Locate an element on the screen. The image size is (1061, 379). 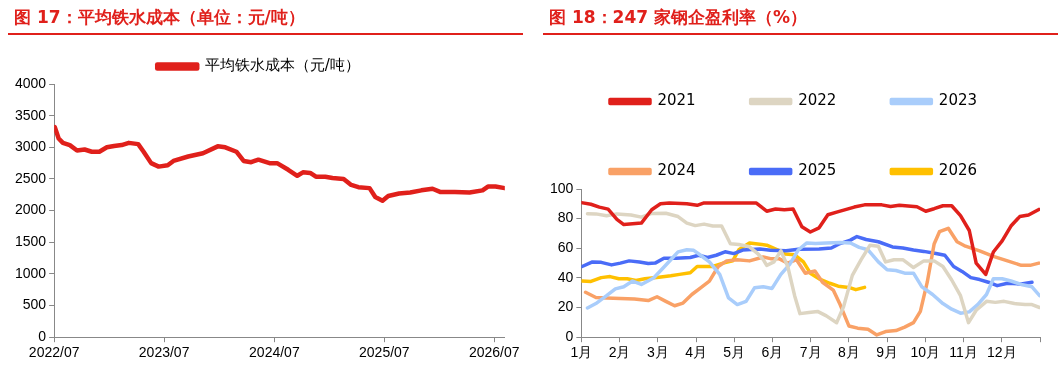
y-tick-label: 60 is located at coordinates (565, 247).